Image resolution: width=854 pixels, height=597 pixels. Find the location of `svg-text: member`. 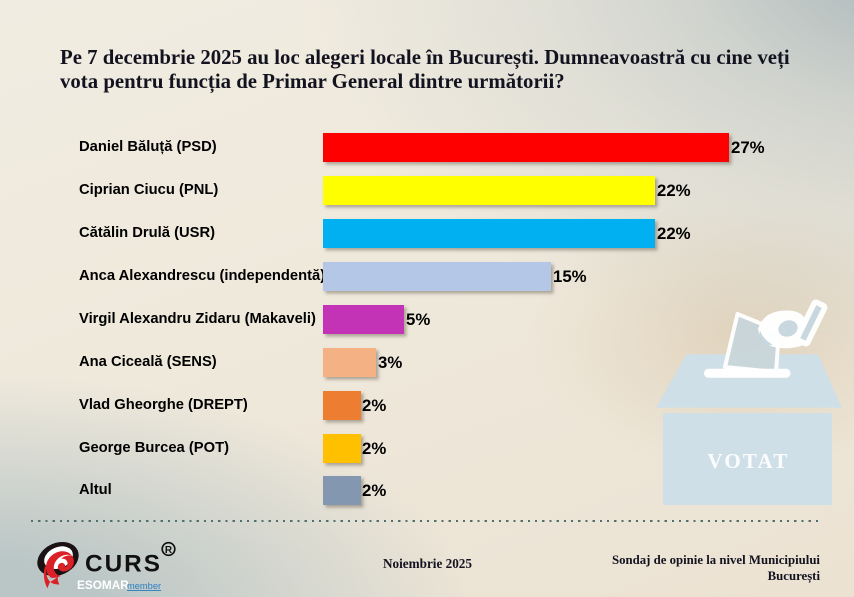

svg-text: member is located at coordinates (144, 586).